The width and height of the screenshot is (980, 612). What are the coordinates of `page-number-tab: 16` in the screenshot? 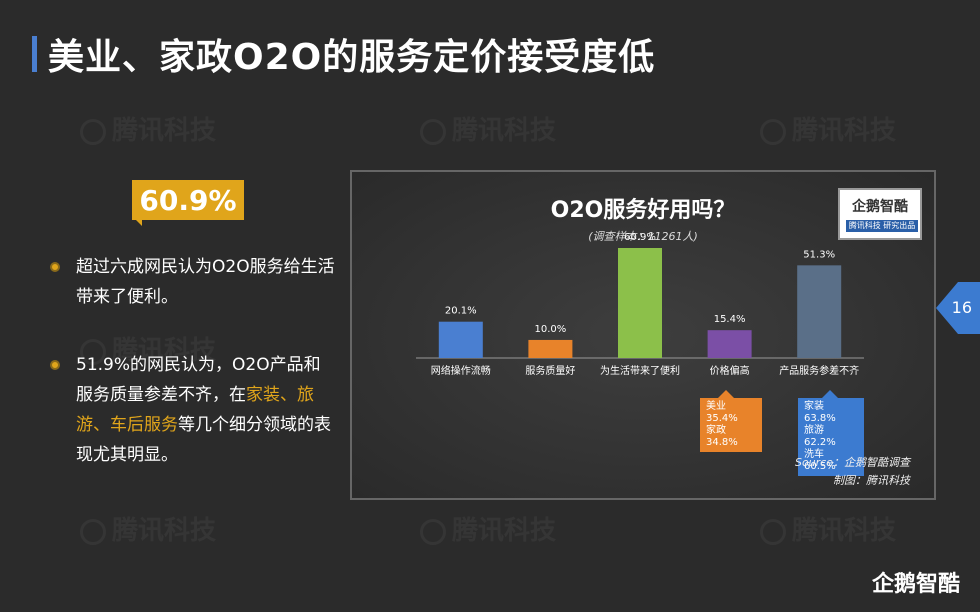 It's located at (958, 308).